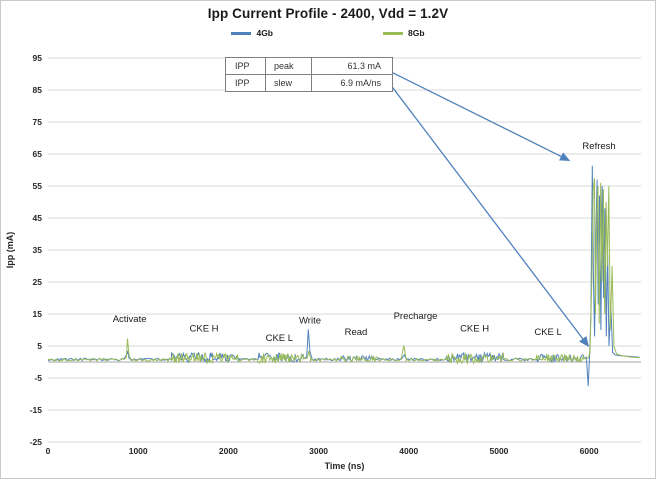  What do you see at coordinates (246, 83) in the screenshot?
I see `ipp-slew-param: IPP` at bounding box center [246, 83].